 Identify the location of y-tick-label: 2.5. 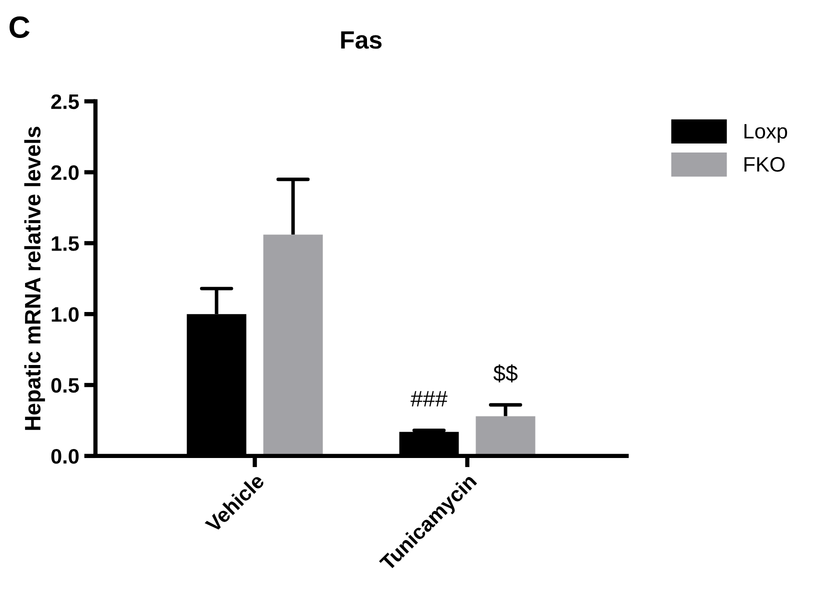
(65, 102).